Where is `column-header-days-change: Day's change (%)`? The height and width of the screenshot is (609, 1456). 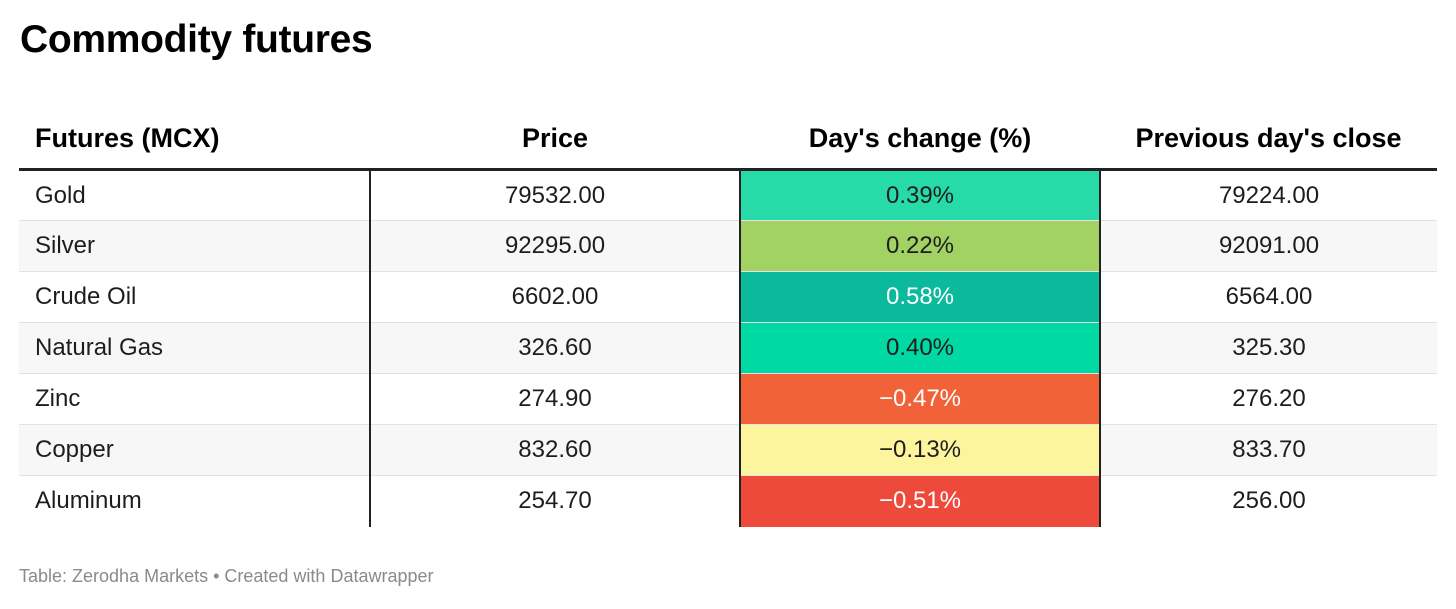 column-header-days-change: Day's change (%) is located at coordinates (920, 139).